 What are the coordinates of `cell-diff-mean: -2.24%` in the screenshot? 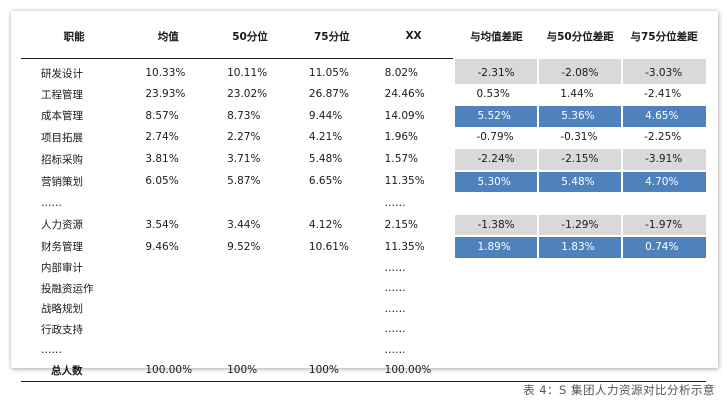 It's located at (496, 159).